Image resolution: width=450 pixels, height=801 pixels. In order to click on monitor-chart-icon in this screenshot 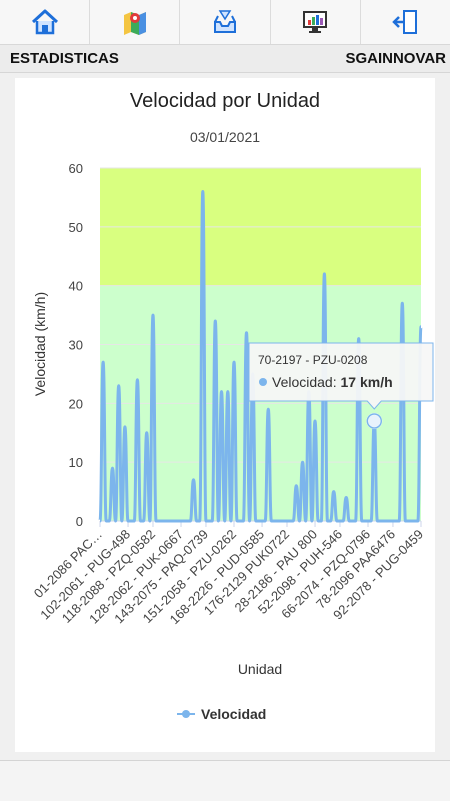, I will do `click(315, 22)`.